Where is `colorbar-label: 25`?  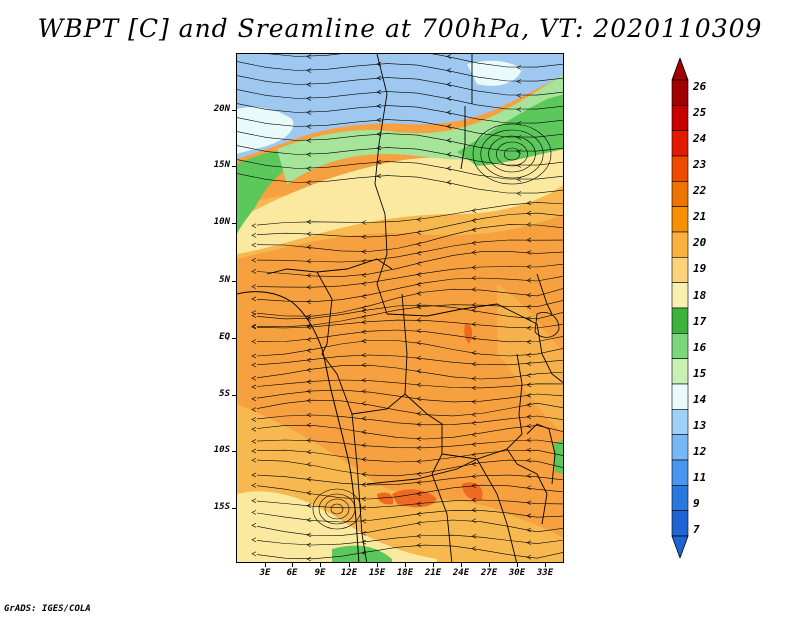 colorbar-label: 25 is located at coordinates (700, 112).